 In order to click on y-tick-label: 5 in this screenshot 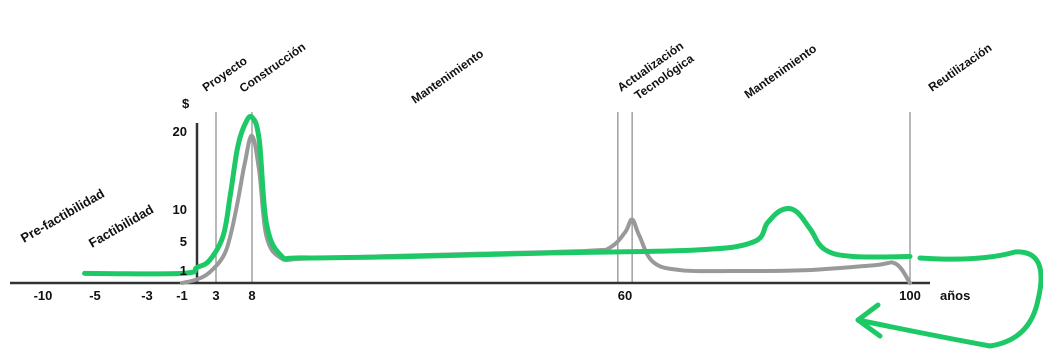, I will do `click(183, 241)`.